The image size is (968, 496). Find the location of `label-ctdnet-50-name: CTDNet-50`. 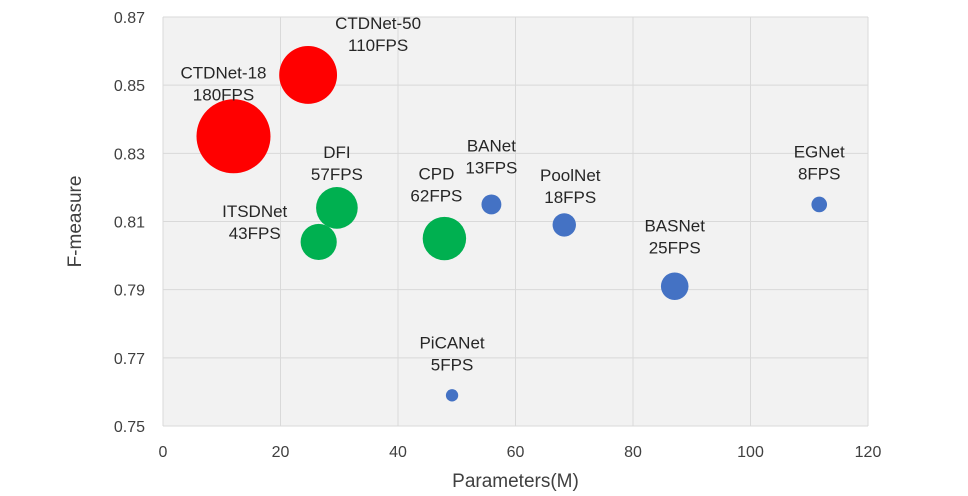

label-ctdnet-50-name: CTDNet-50 is located at coordinates (378, 23).